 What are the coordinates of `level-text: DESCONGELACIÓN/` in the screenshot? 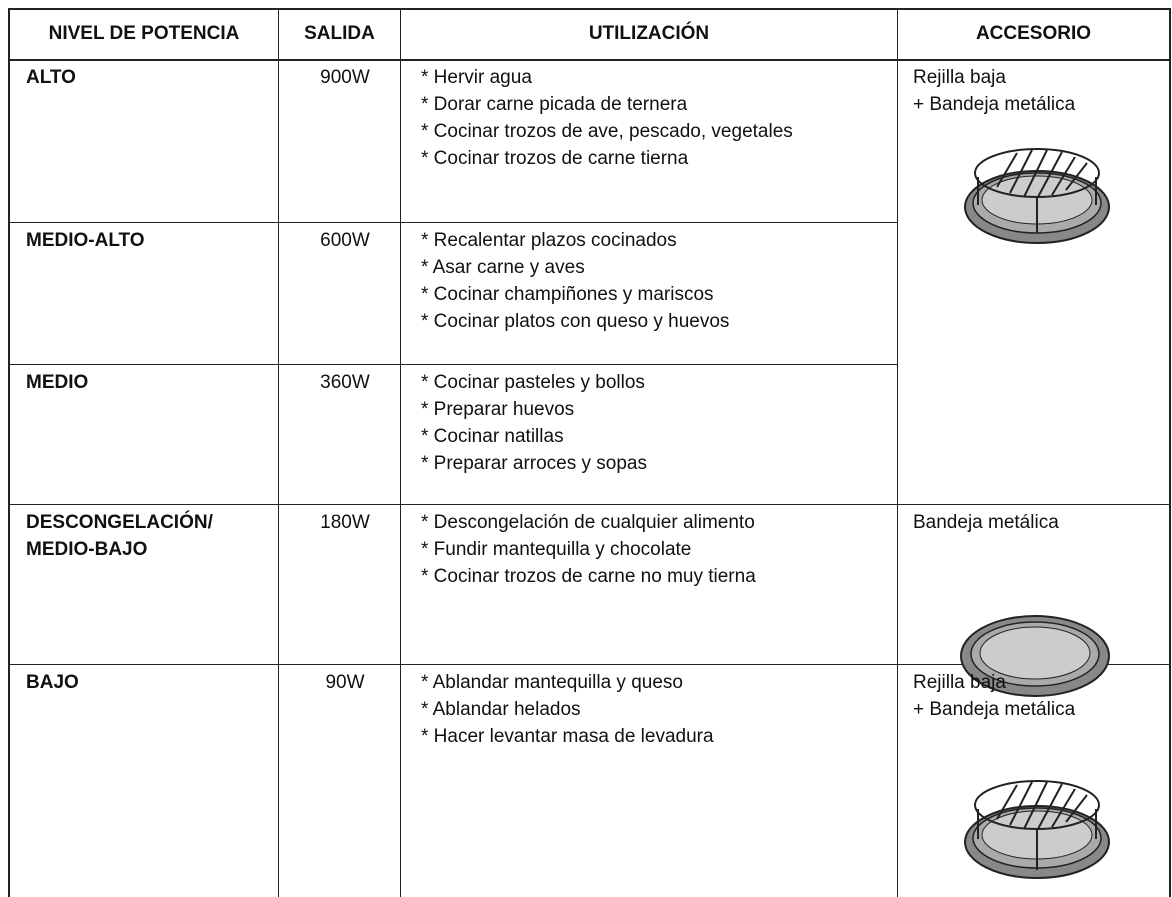 It's located at (119, 522).